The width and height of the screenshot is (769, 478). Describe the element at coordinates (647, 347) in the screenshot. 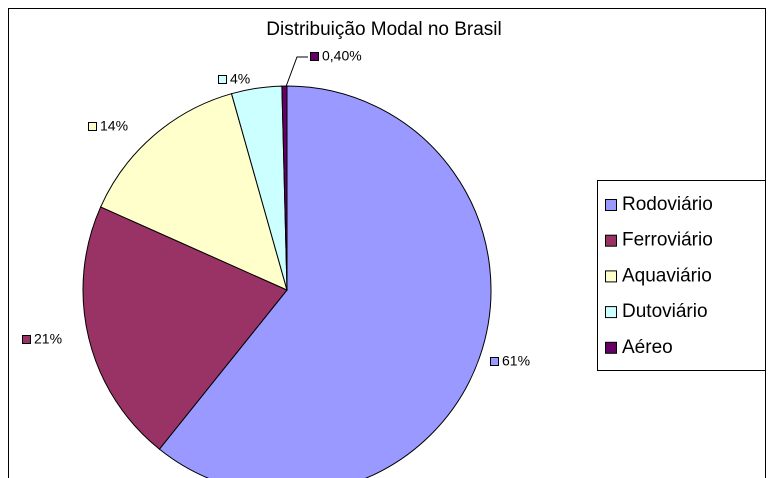

I see `legend-label: Aéreo` at that location.